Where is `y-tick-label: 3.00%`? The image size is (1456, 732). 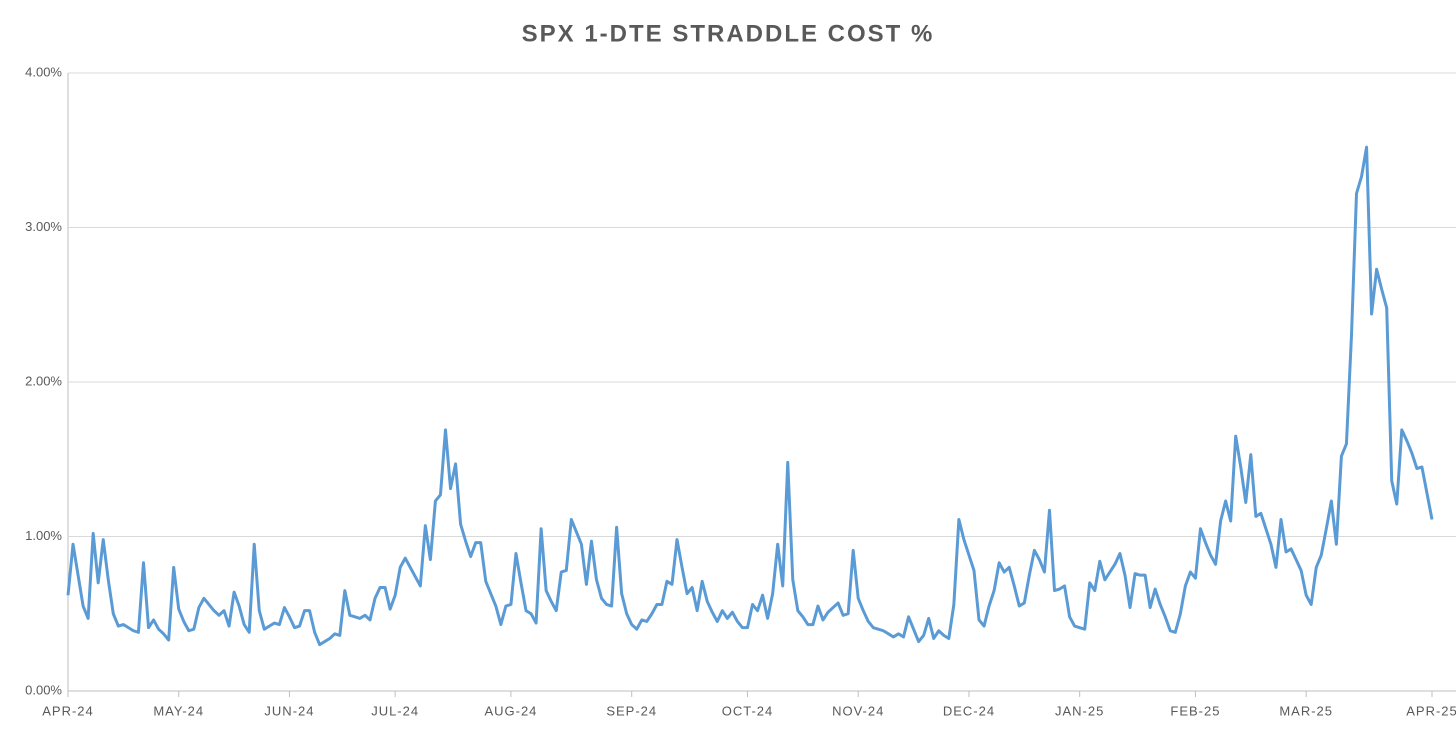
y-tick-label: 3.00% is located at coordinates (43, 226).